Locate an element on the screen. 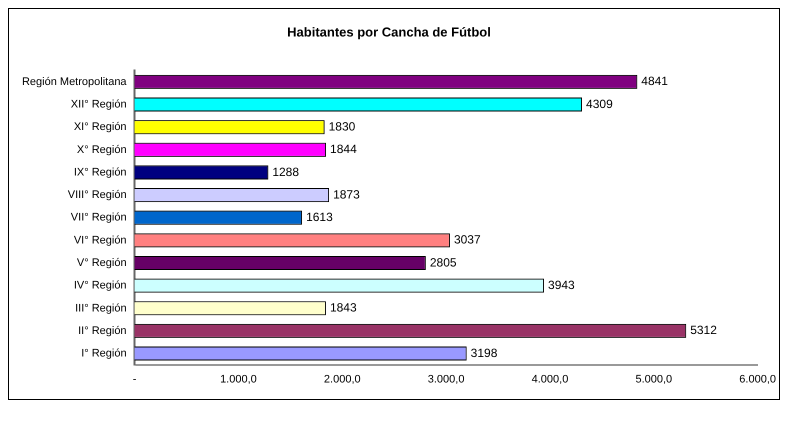 Image resolution: width=790 pixels, height=425 pixels. data-label: 1844 is located at coordinates (344, 149).